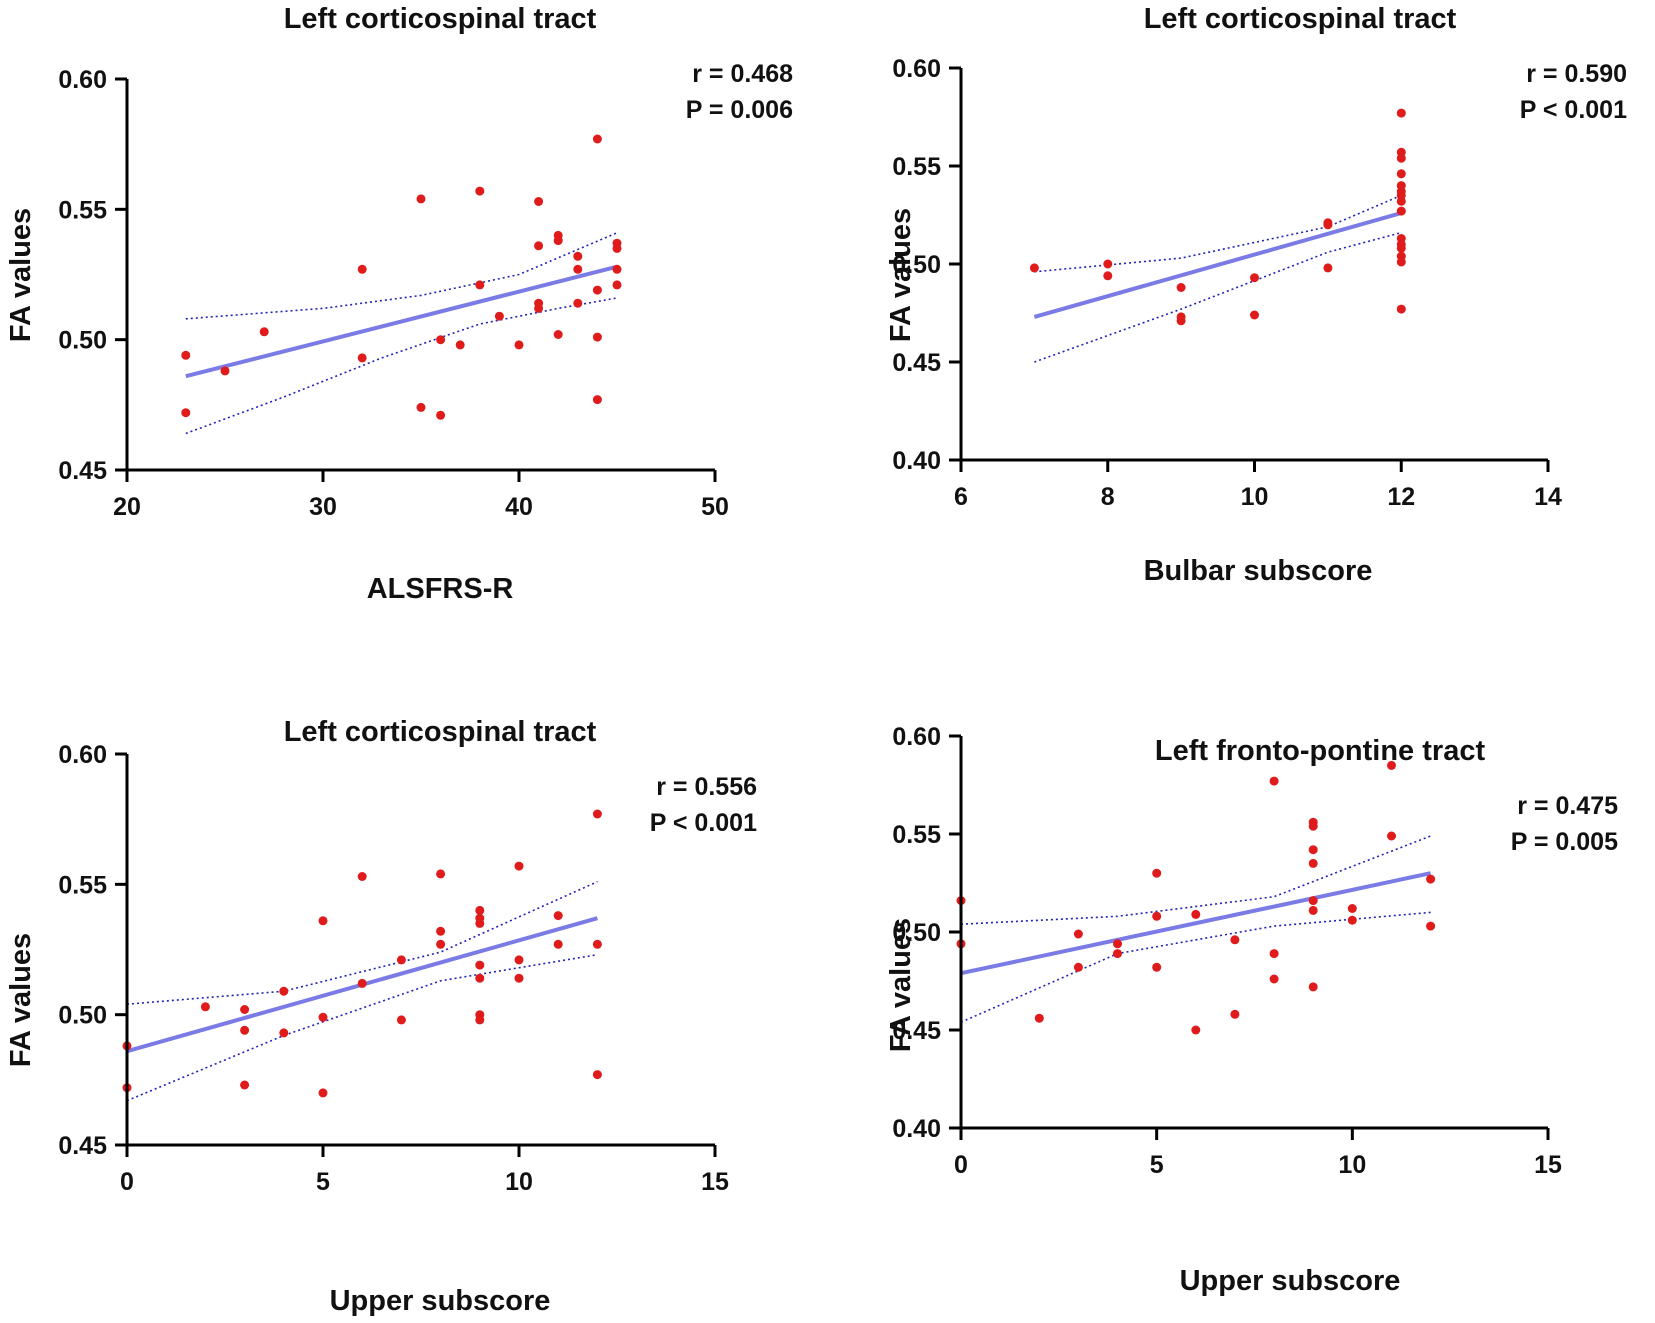  I want to click on panel-1-xlabel: ALSFRS-R, so click(440, 589).